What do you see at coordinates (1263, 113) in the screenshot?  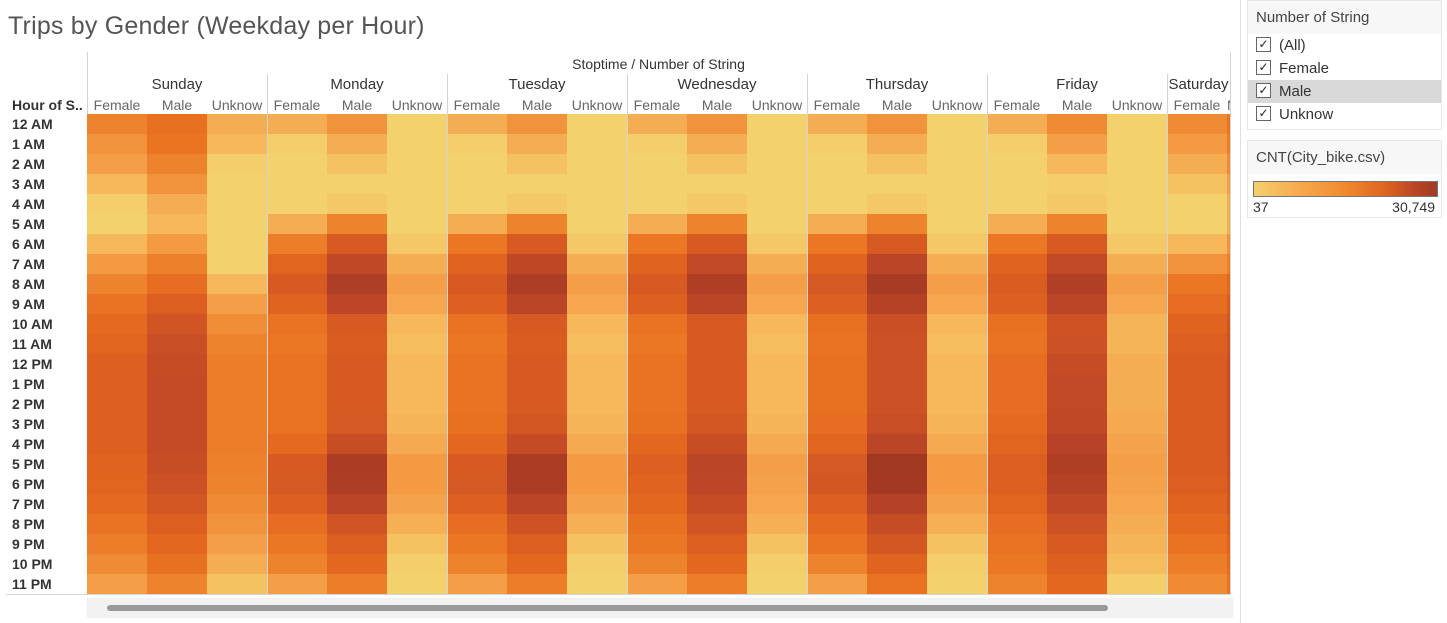 I see `checkbox-checked-icon: ✓` at bounding box center [1263, 113].